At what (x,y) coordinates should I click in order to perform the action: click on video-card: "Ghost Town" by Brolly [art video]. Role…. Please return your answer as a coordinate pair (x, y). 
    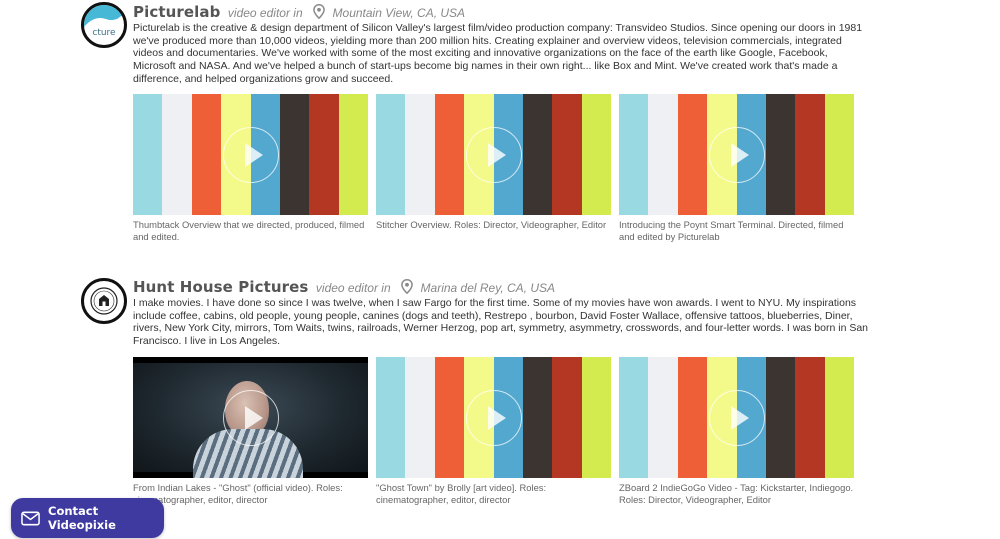
    Looking at the image, I should click on (493, 431).